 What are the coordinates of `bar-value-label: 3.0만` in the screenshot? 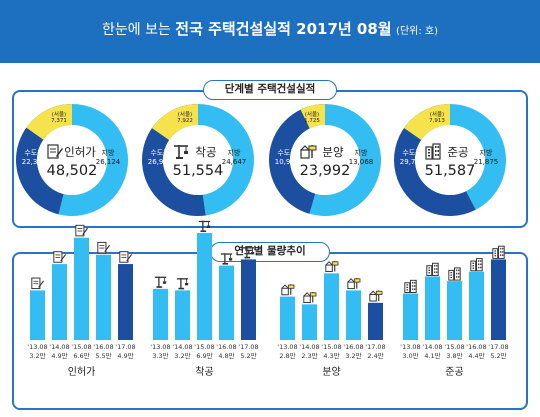 It's located at (410, 355).